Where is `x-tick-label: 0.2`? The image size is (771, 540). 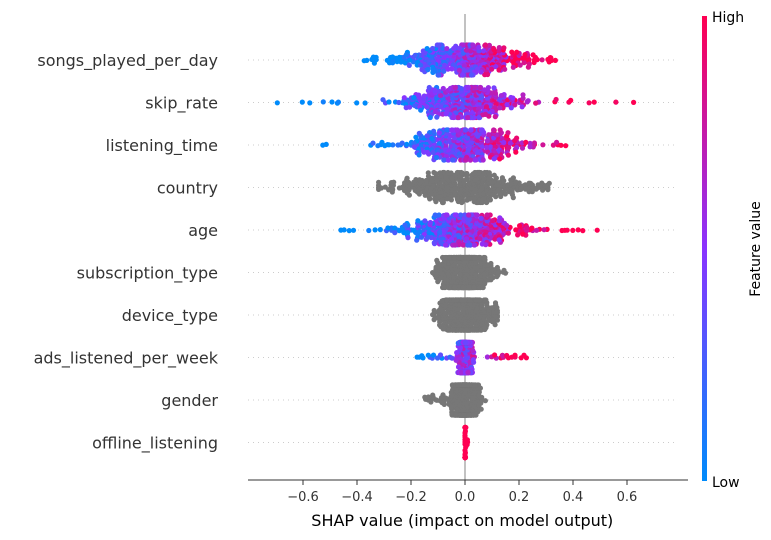
x-tick-label: 0.2 is located at coordinates (519, 497).